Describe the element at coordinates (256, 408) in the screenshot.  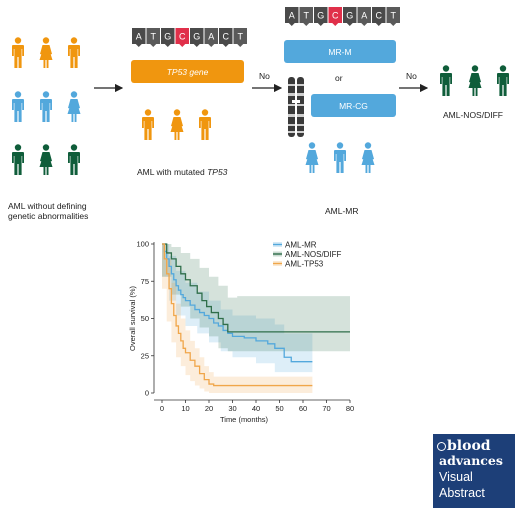
I see `x-tick-label: 40` at that location.